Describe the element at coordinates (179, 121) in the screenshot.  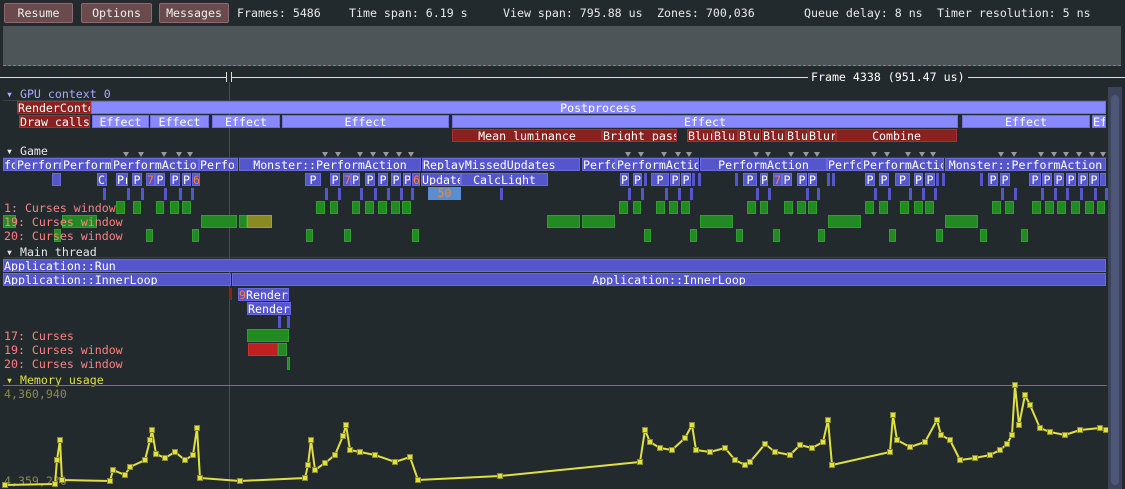
I see `gpu-zone-effect: Effect` at that location.